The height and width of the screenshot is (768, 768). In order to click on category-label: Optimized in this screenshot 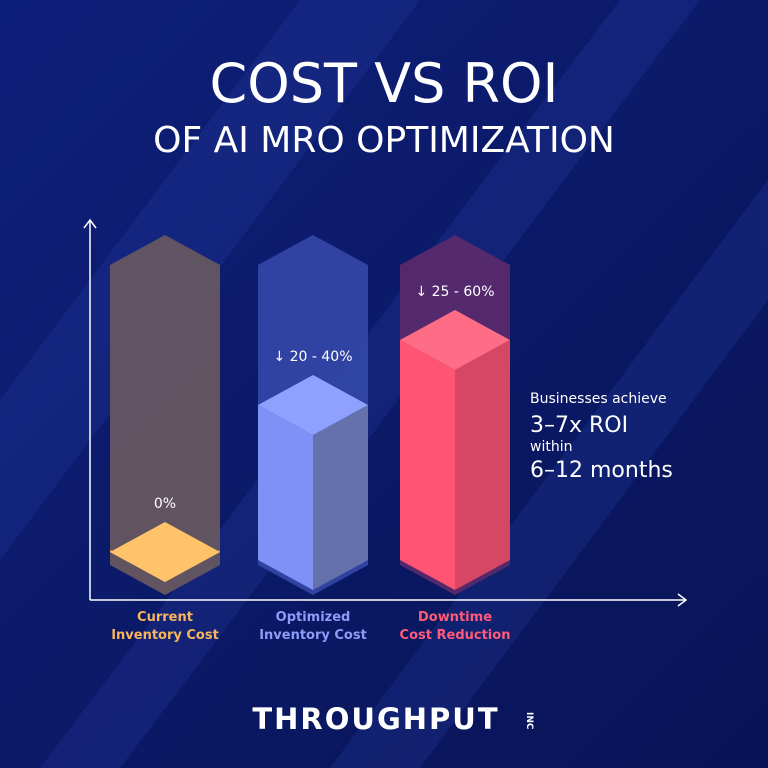, I will do `click(313, 617)`.